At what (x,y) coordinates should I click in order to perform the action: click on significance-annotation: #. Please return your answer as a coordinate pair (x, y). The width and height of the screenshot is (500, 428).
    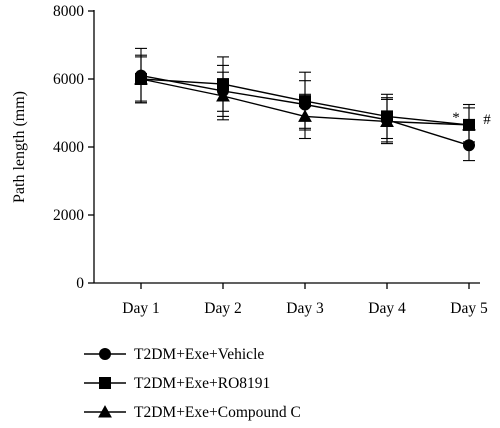
    Looking at the image, I should click on (487, 120).